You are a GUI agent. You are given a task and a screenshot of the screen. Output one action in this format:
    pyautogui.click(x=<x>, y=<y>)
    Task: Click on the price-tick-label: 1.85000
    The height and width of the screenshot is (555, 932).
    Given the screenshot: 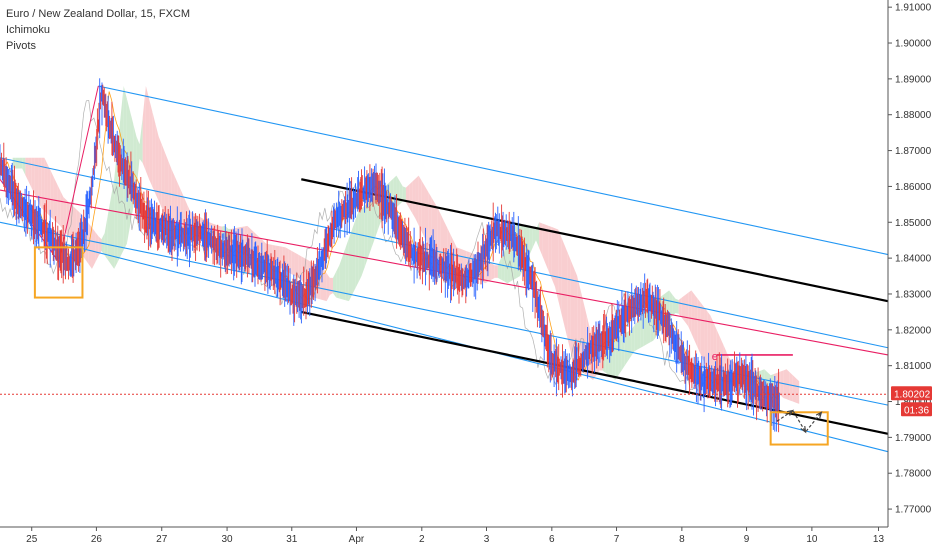 What is the action you would take?
    pyautogui.click(x=913, y=223)
    